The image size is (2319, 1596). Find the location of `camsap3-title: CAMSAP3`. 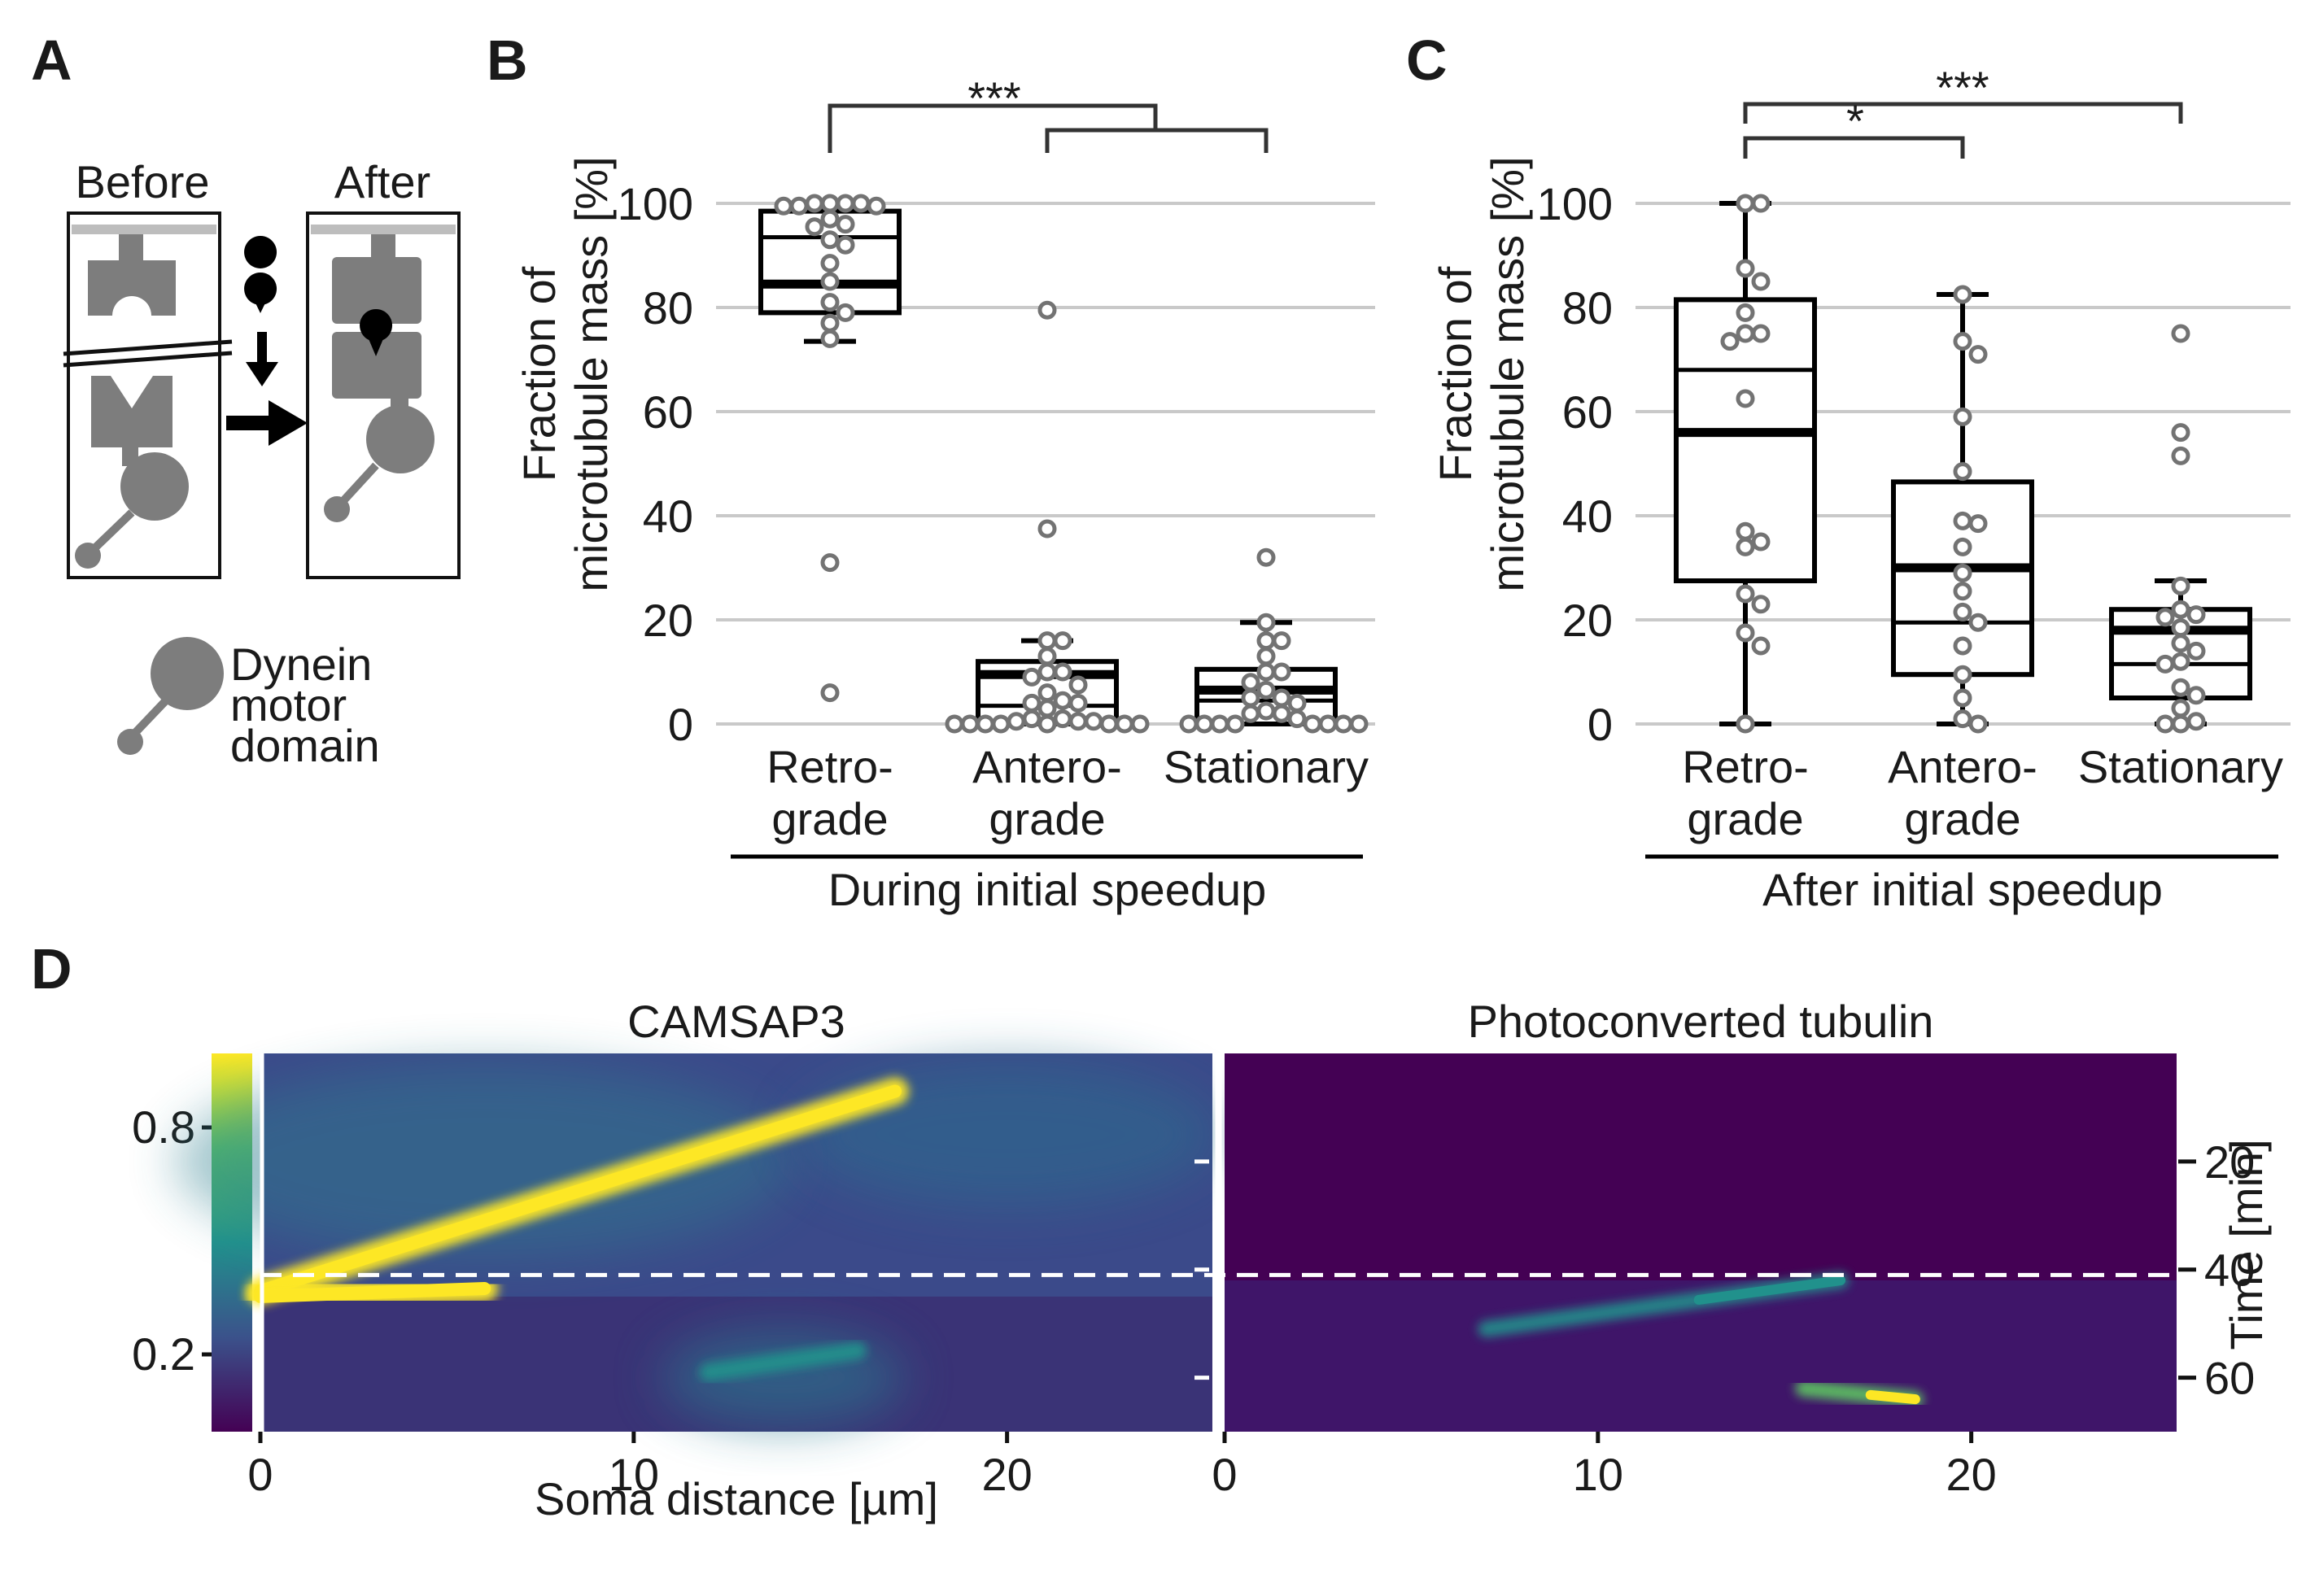

camsap3-title: CAMSAP3 is located at coordinates (736, 1021).